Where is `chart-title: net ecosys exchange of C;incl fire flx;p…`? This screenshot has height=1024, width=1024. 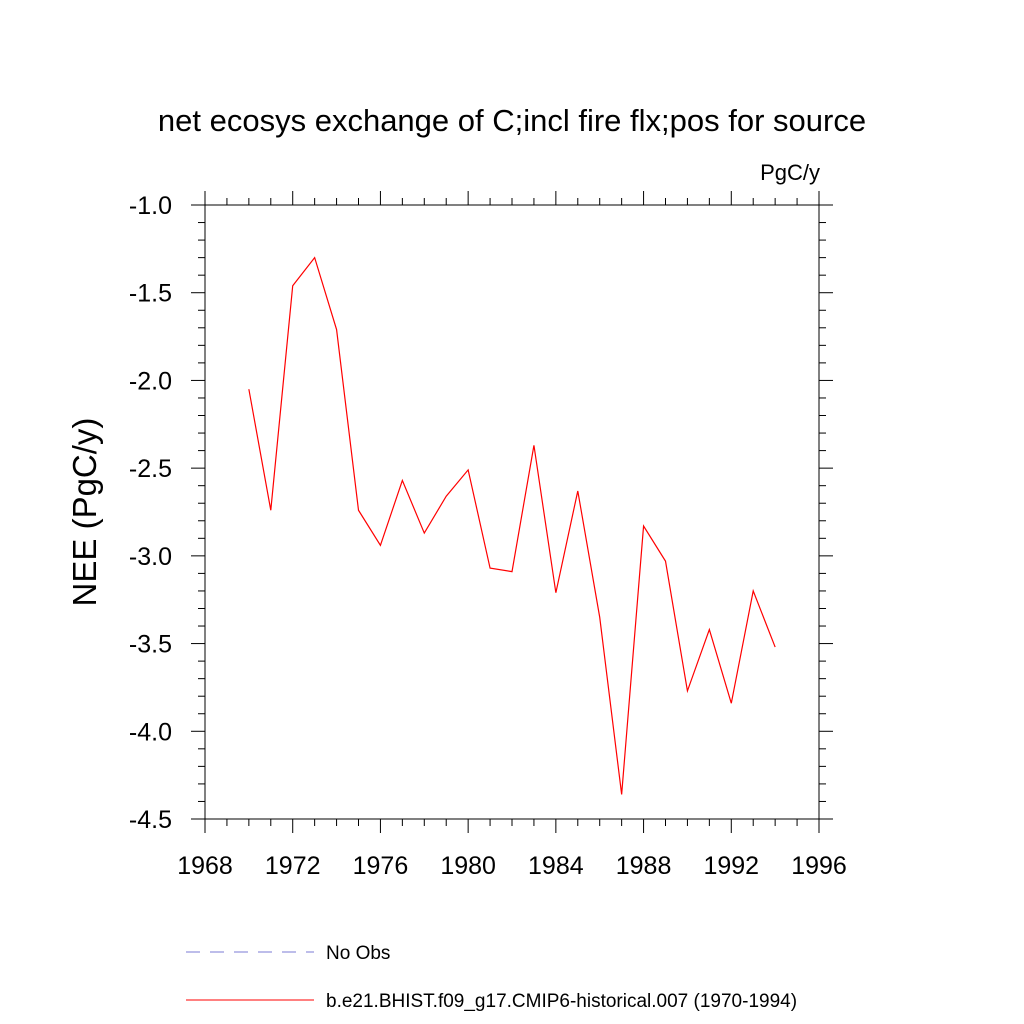
chart-title: net ecosys exchange of C;incl fire flx;p… is located at coordinates (512, 120).